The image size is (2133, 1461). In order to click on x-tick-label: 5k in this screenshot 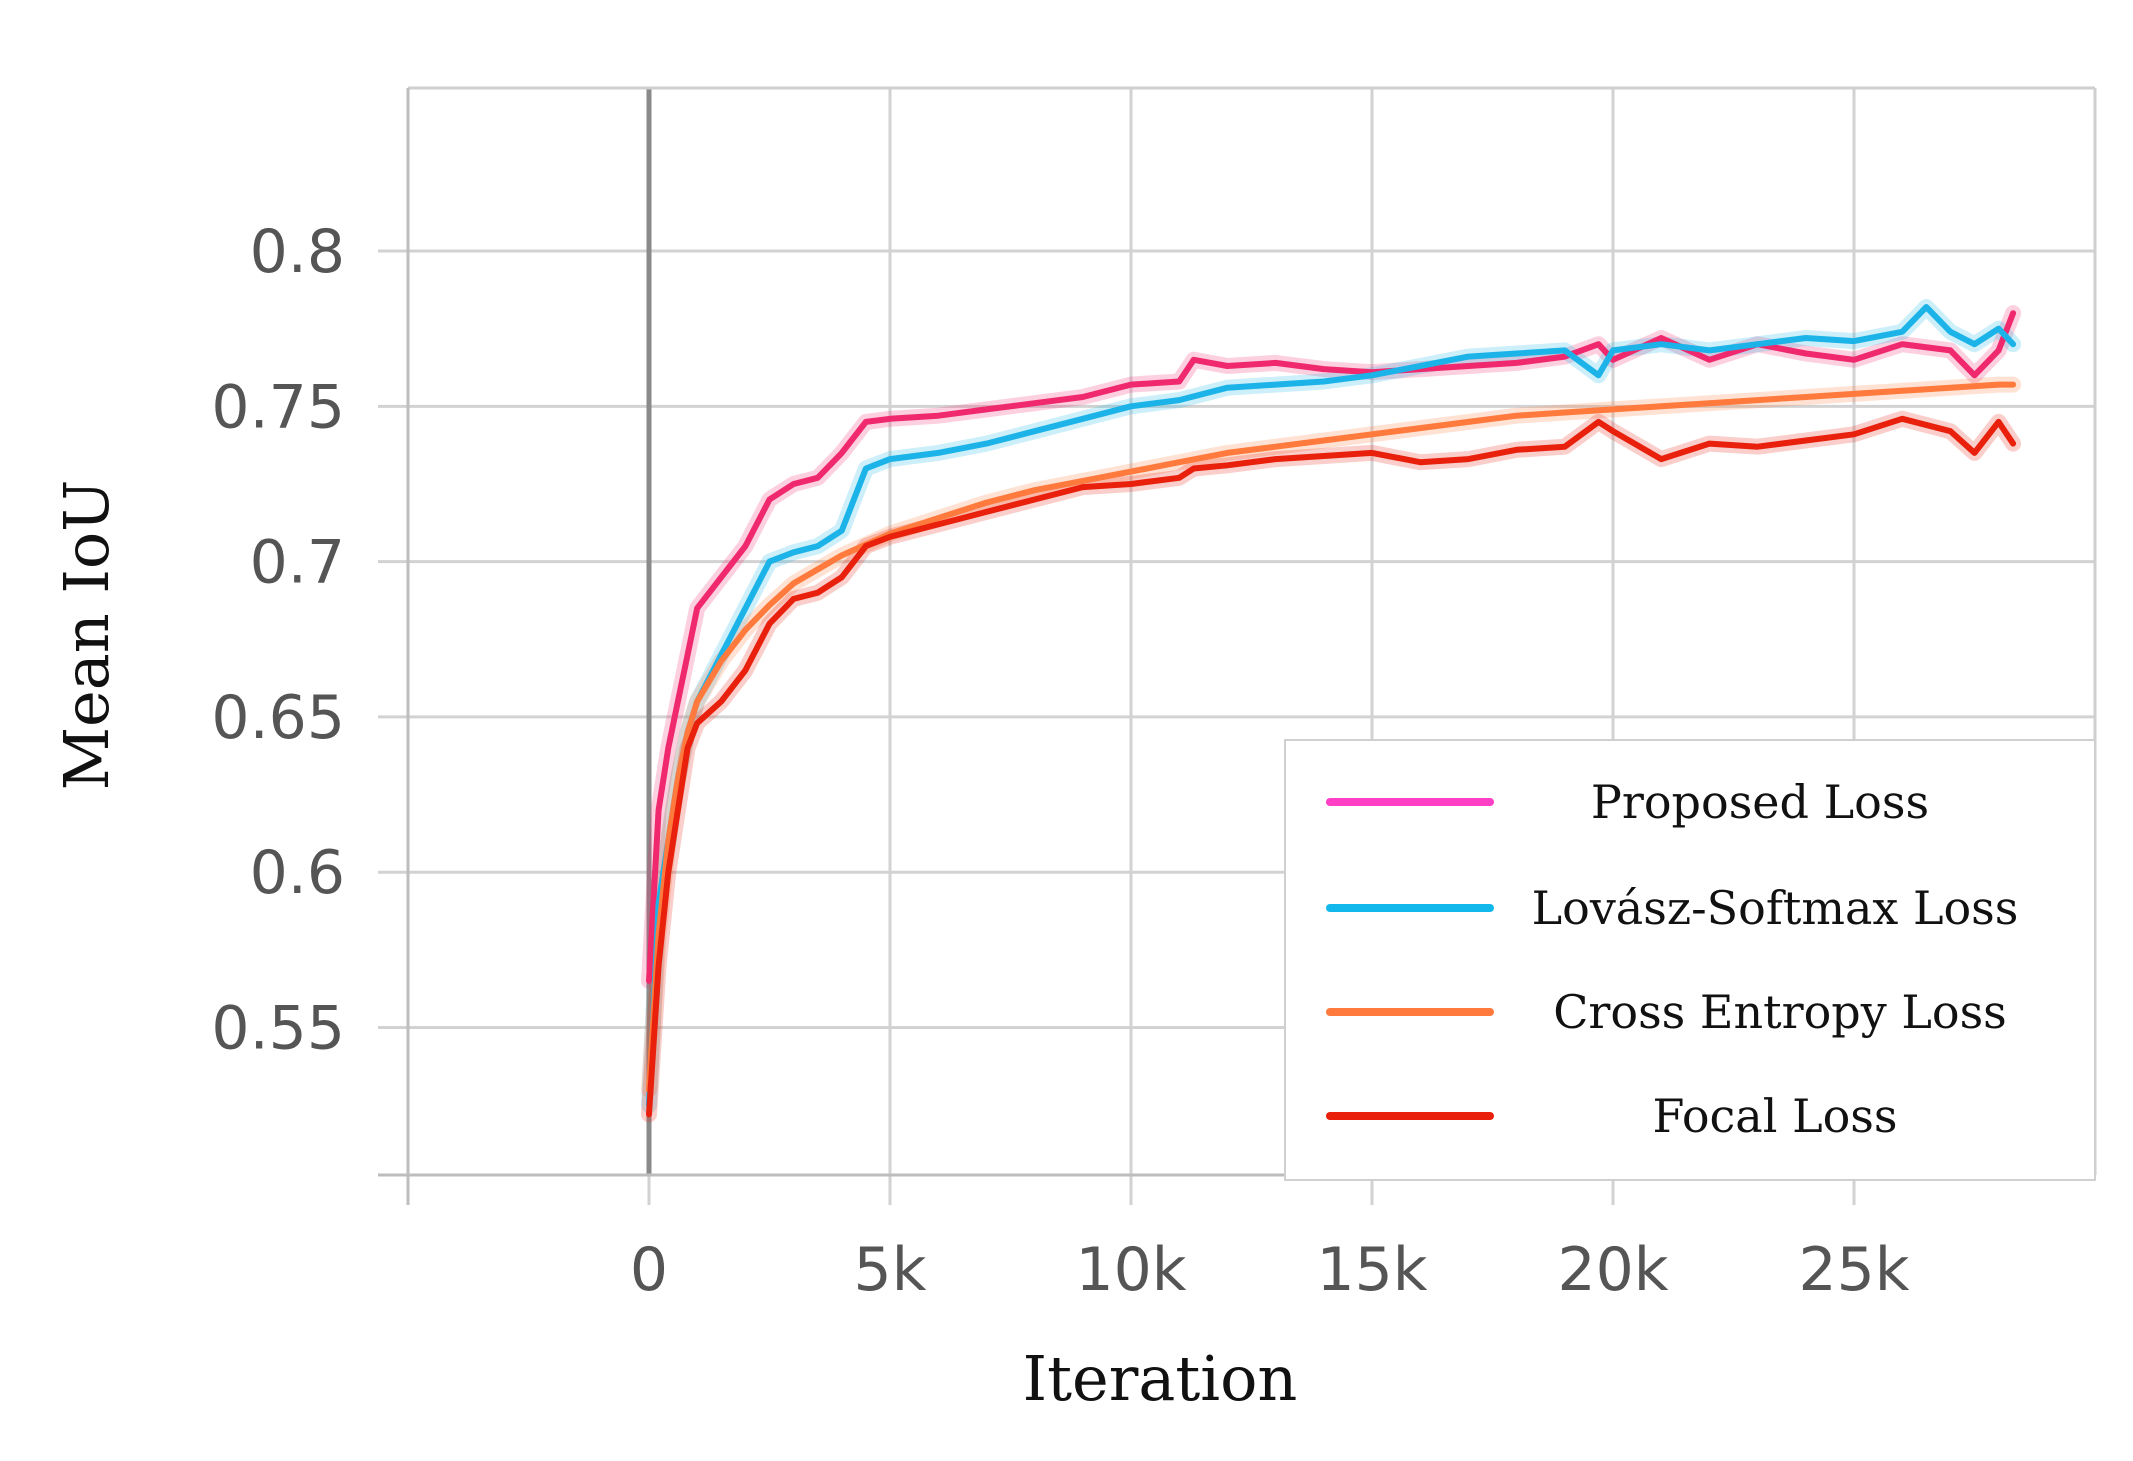, I will do `click(890, 1270)`.